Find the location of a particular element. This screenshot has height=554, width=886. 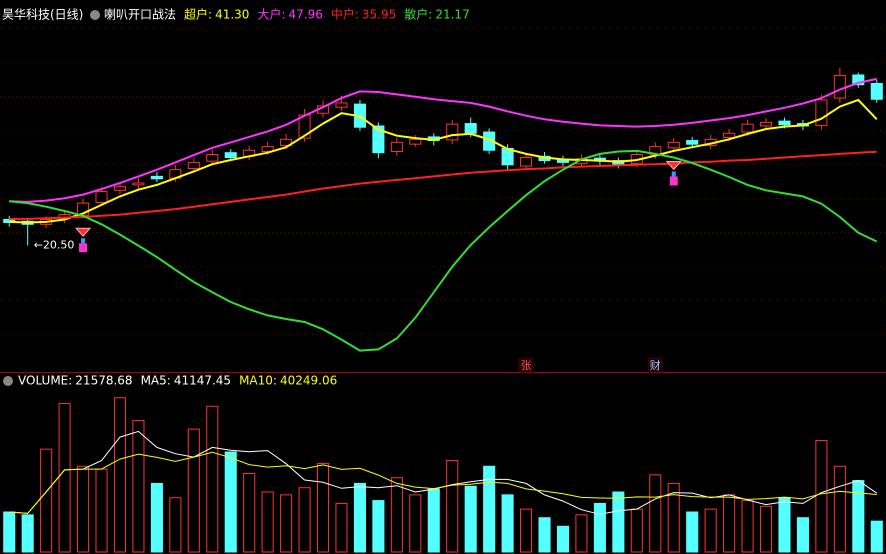

legend-value: 35.95 is located at coordinates (379, 15).